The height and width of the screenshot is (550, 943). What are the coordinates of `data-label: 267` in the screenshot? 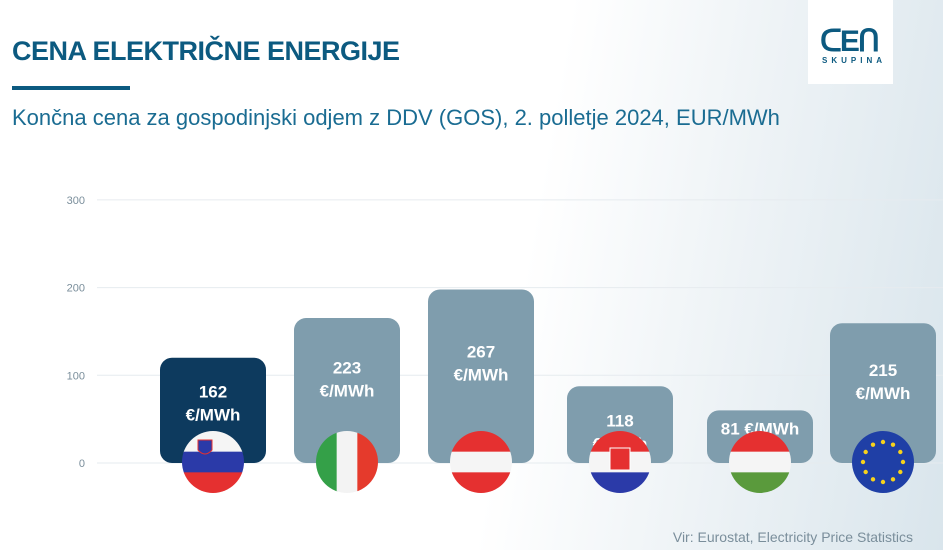 It's located at (481, 352).